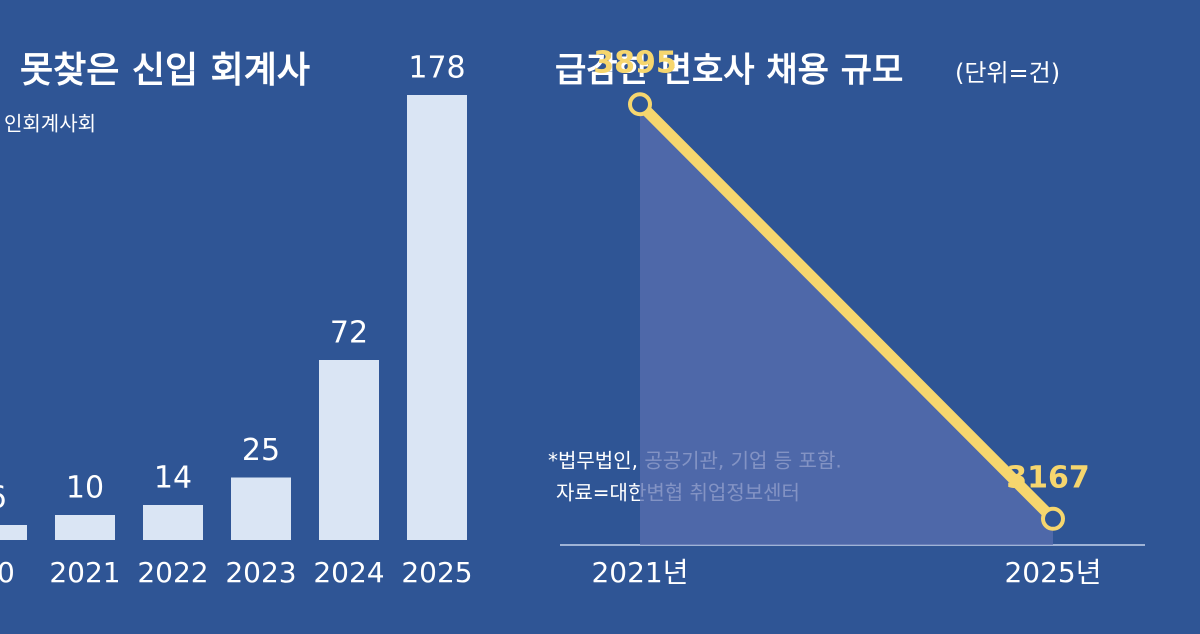 The image size is (1200, 634). What do you see at coordinates (7, 572) in the screenshot?
I see `x-tick-label: 20` at bounding box center [7, 572].